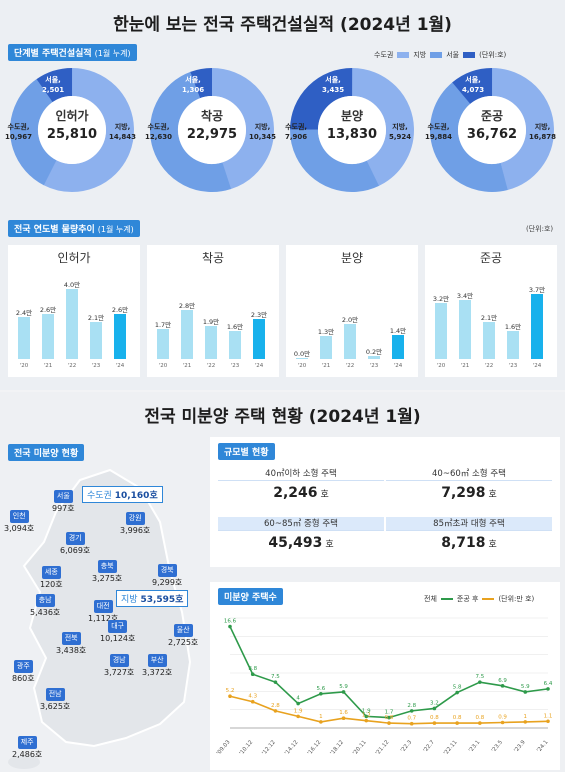 The image size is (565, 772). What do you see at coordinates (211, 321) in the screenshot?
I see `yearly-panel-2-bar-label-3: 1.9만` at bounding box center [211, 321].